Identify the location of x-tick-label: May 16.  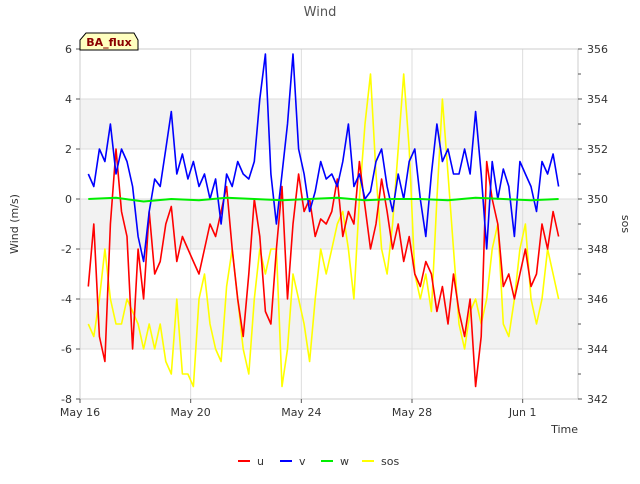
(80, 412).